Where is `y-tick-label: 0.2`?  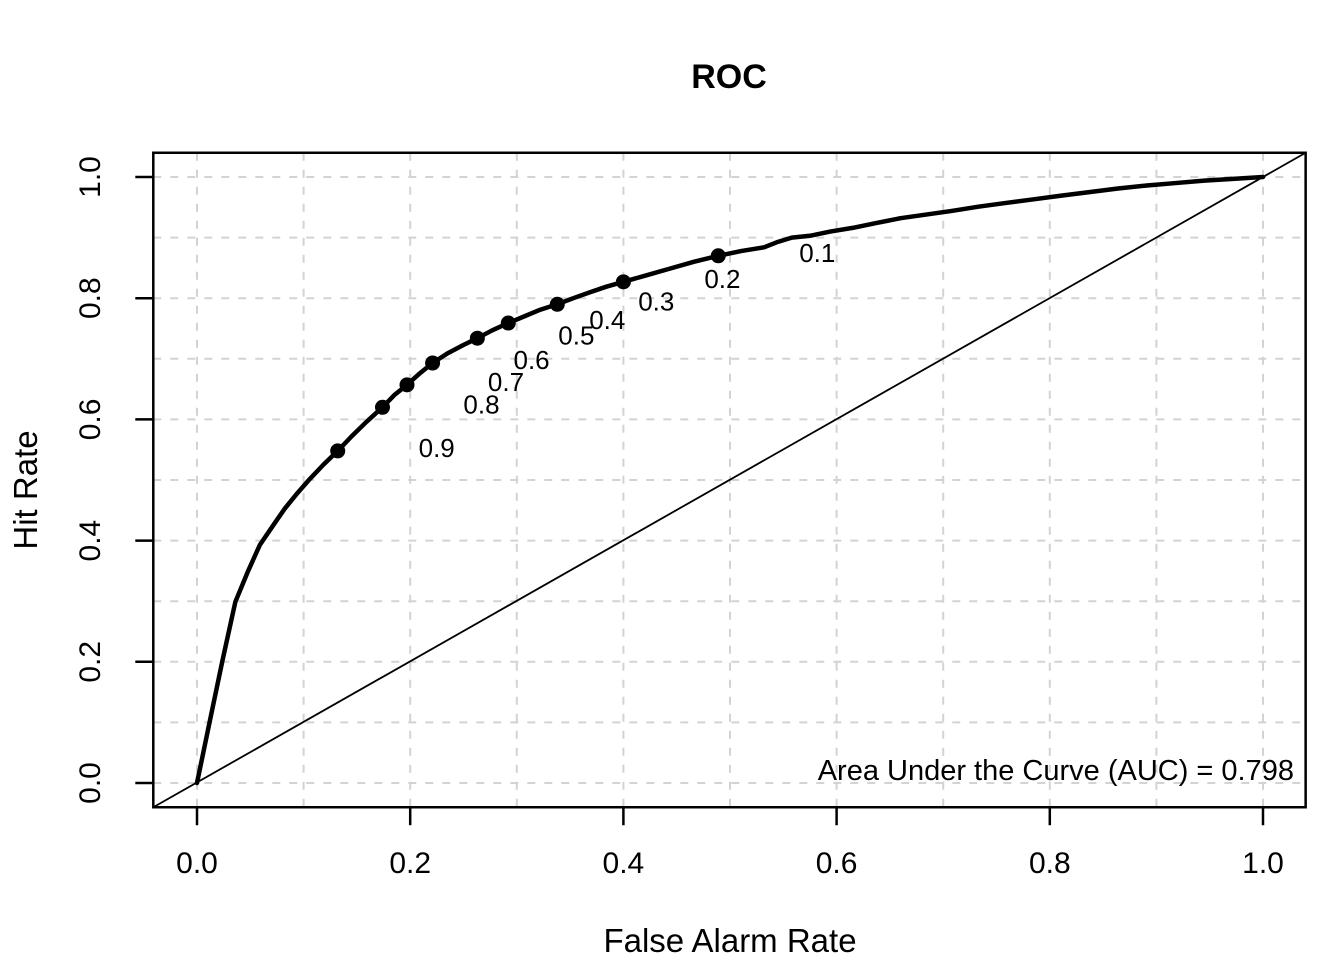 y-tick-label: 0.2 is located at coordinates (90, 662).